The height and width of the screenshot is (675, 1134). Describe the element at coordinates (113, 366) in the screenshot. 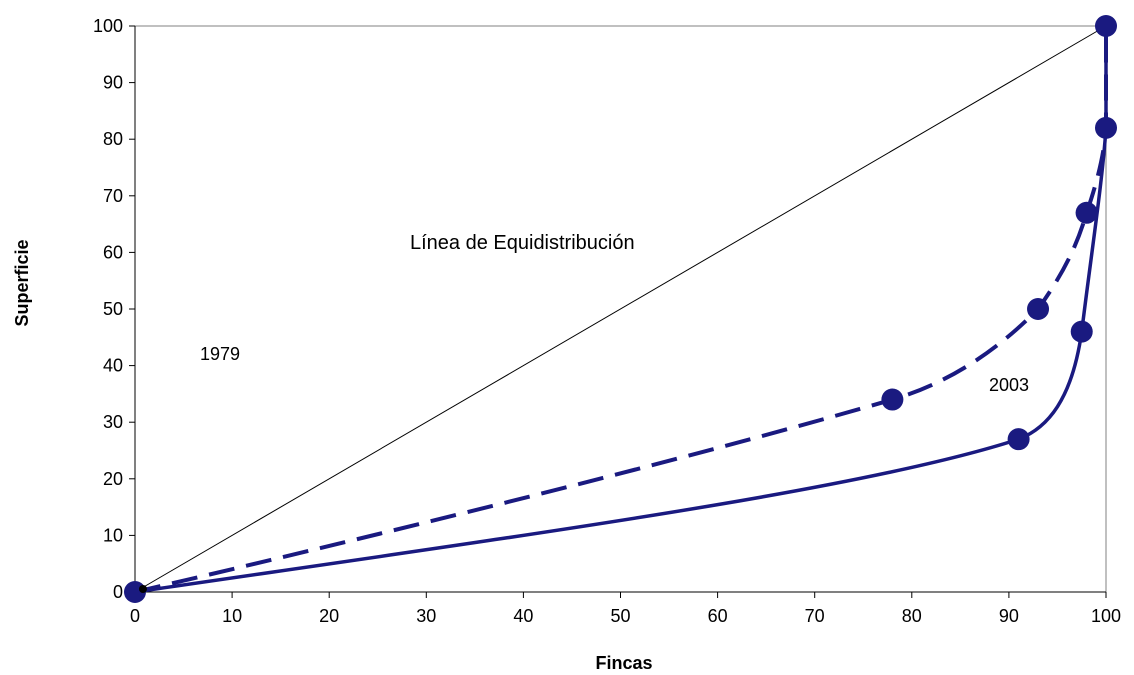

I see `y-tick-label: 40` at that location.